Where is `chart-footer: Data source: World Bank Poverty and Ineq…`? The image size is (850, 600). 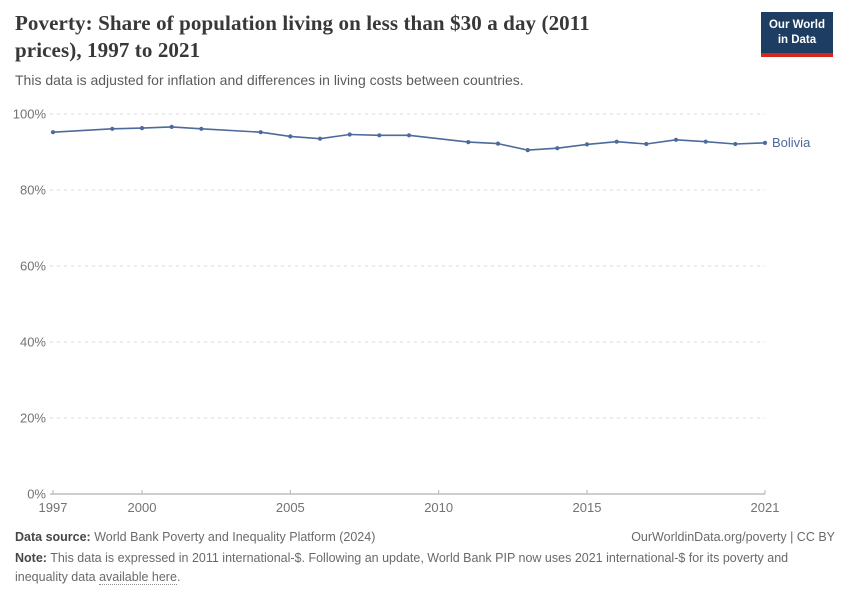
chart-footer: Data source: World Bank Poverty and Ineq… is located at coordinates (425, 558).